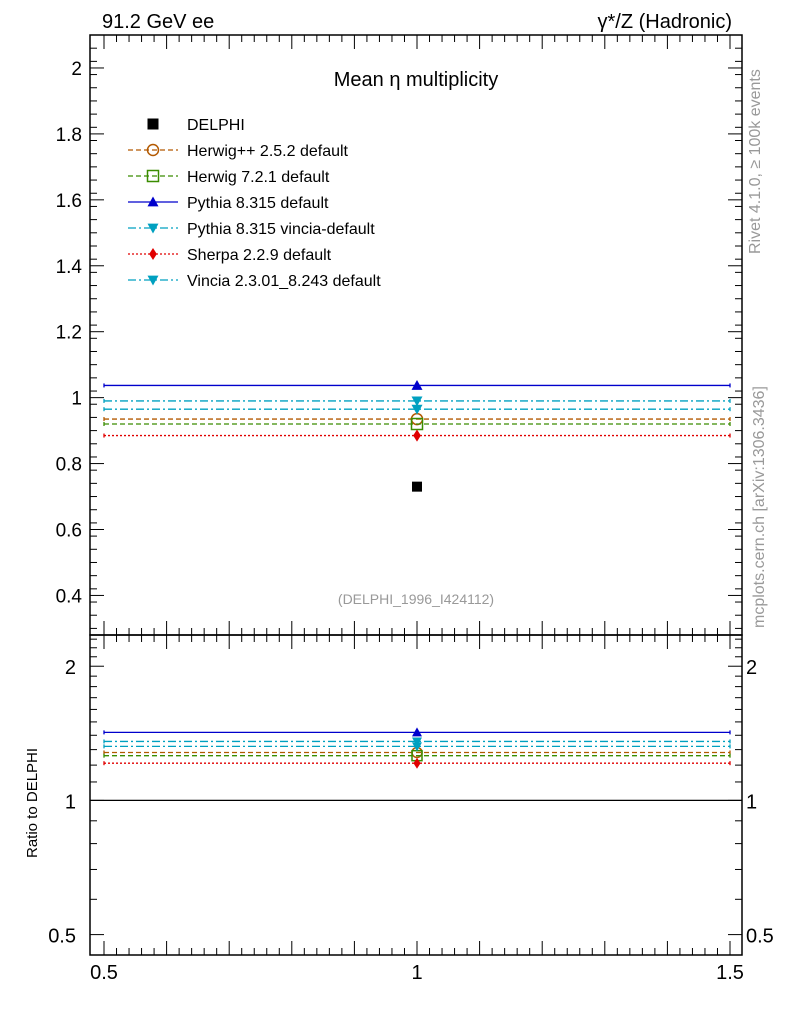 The height and width of the screenshot is (1024, 786). Describe the element at coordinates (759, 507) in the screenshot. I see `side-label-mcplots: mcplots.cern.ch [arXiv:1306.3436]` at that location.